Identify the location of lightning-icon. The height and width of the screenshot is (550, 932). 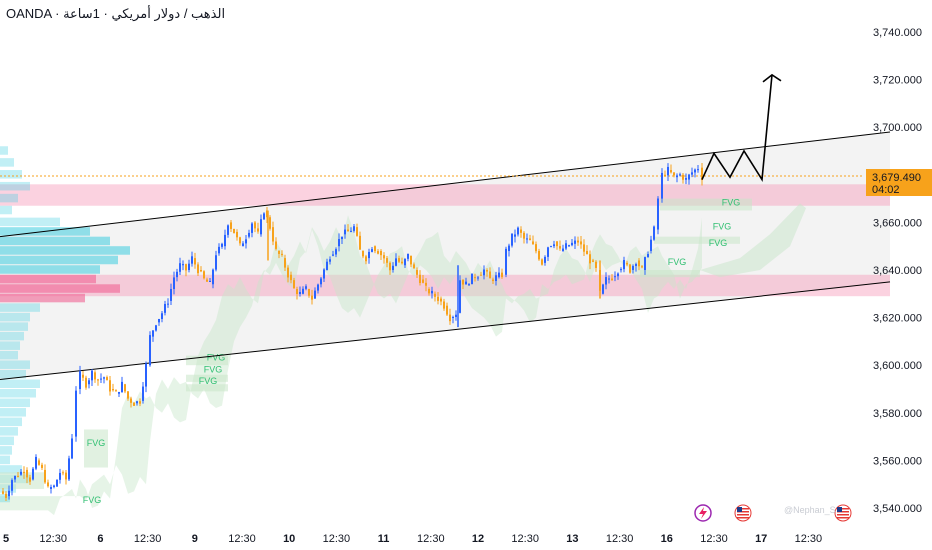
(703, 513).